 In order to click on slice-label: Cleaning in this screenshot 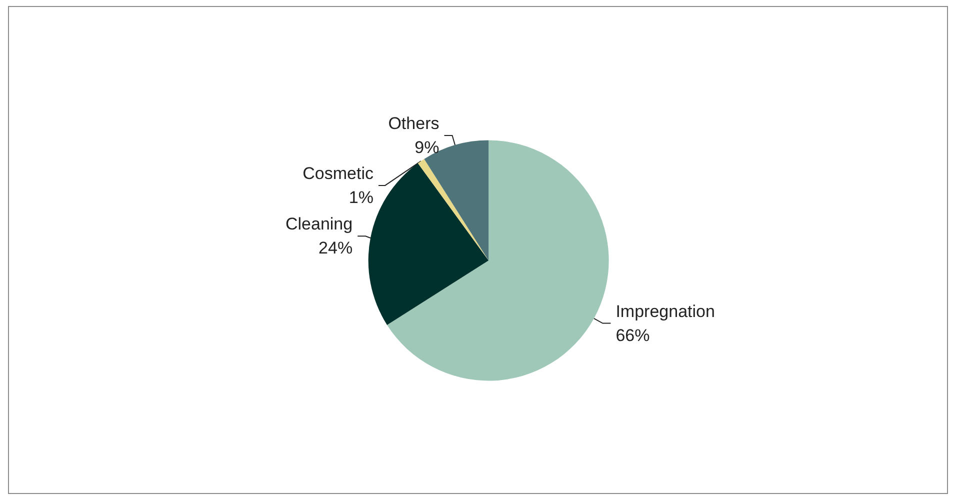, I will do `click(319, 224)`.